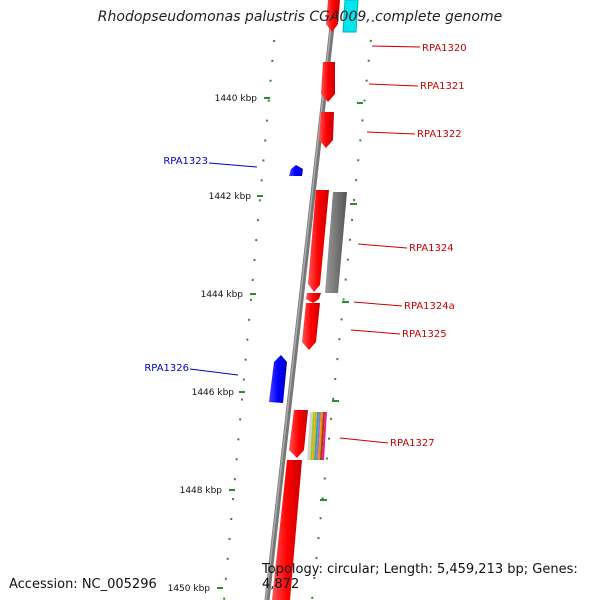  Describe the element at coordinates (391, 133) in the screenshot. I see `leader-rpa1322` at that location.